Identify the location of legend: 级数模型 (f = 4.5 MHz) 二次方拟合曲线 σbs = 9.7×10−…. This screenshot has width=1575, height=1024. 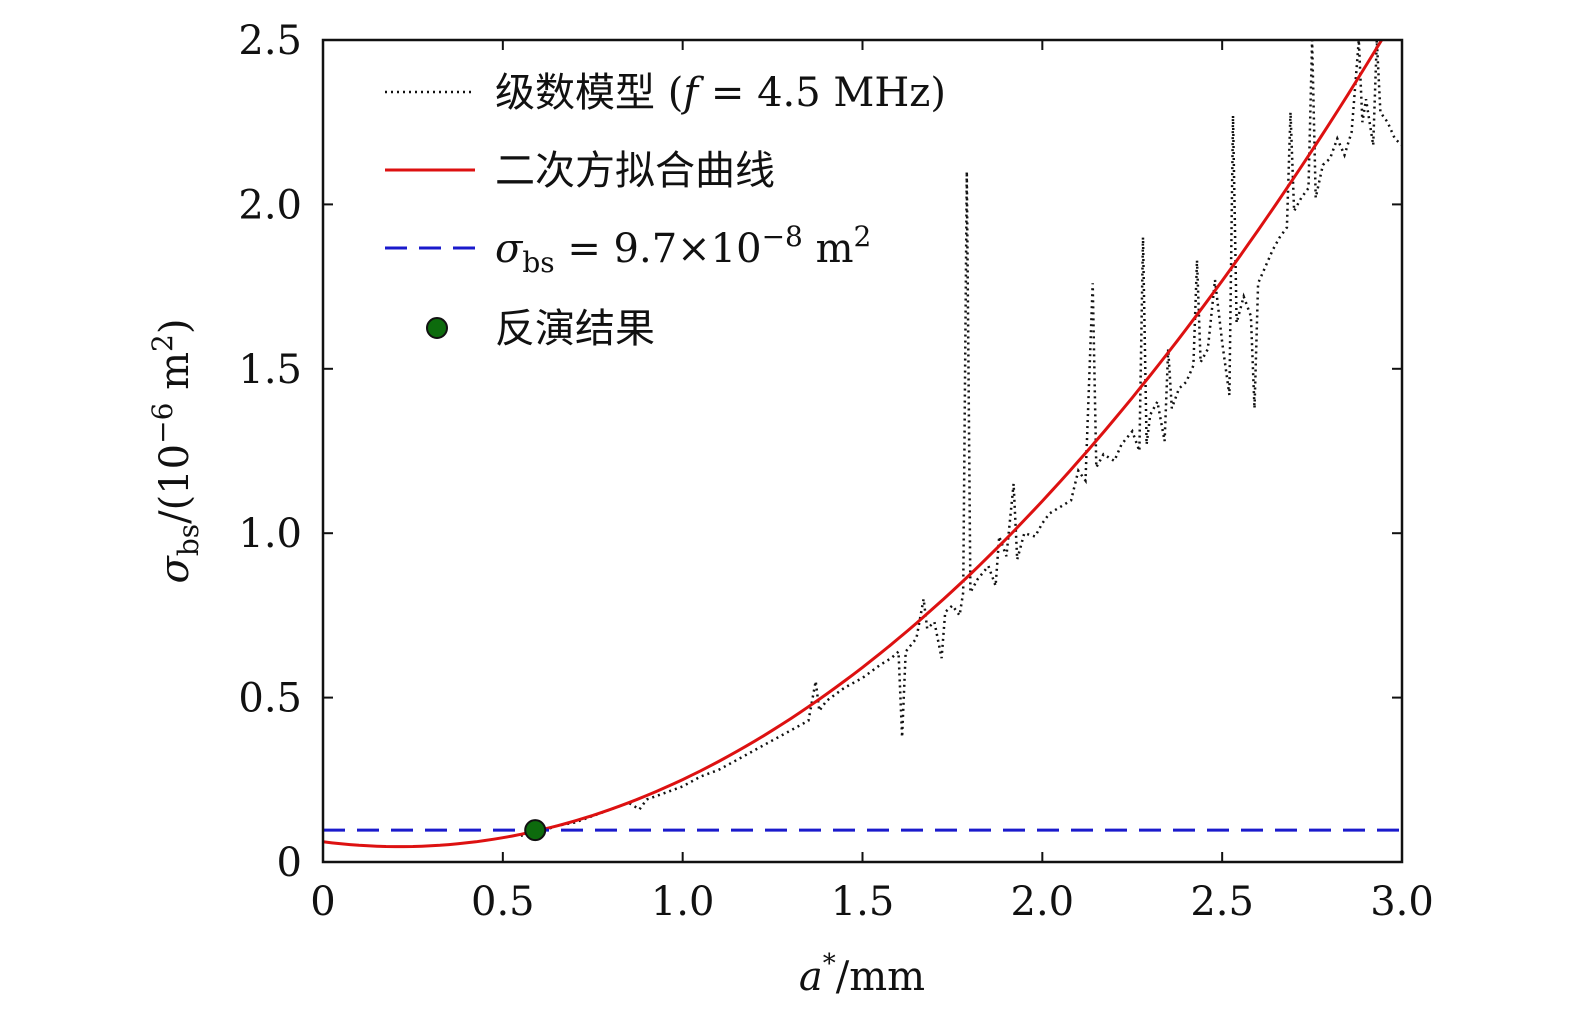
(665, 211).